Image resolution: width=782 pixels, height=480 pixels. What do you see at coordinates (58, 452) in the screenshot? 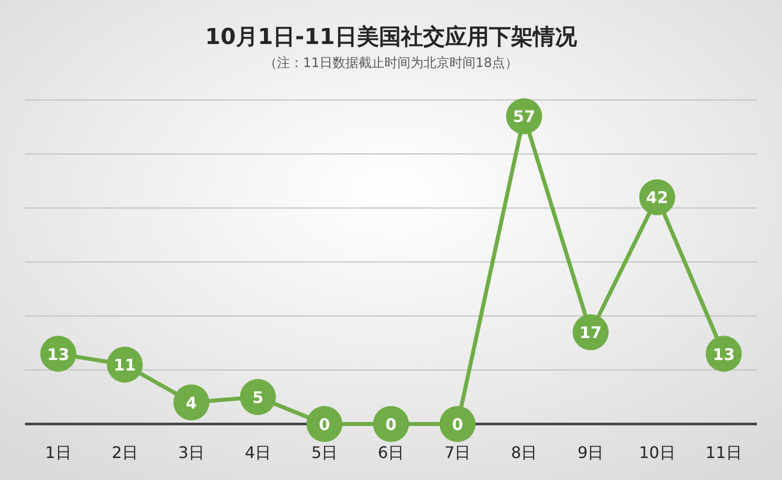
I see `x-tick-label: 1日` at bounding box center [58, 452].